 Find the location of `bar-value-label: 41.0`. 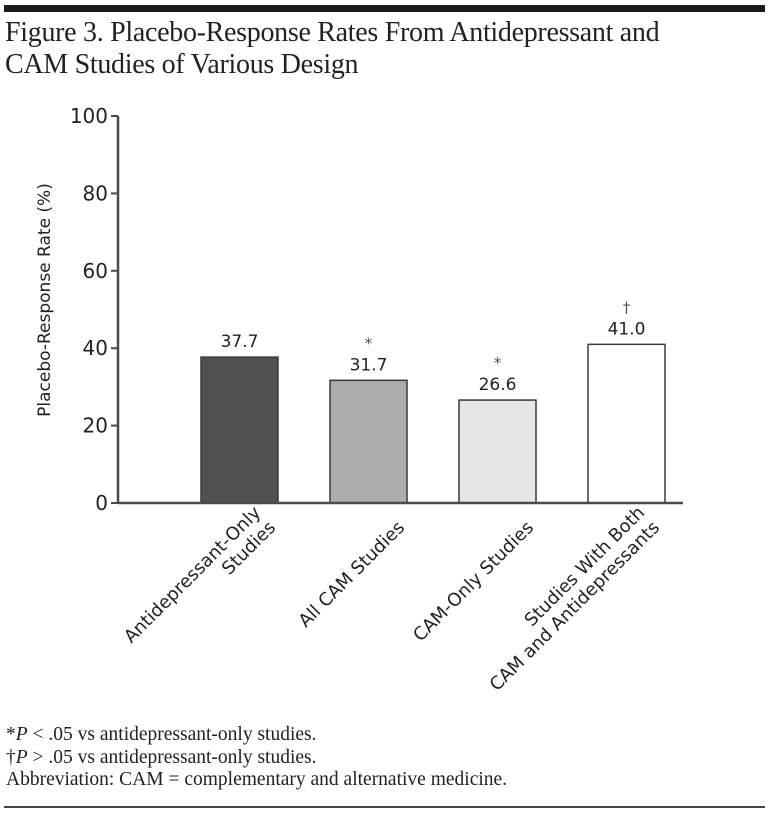

bar-value-label: 41.0 is located at coordinates (627, 329).